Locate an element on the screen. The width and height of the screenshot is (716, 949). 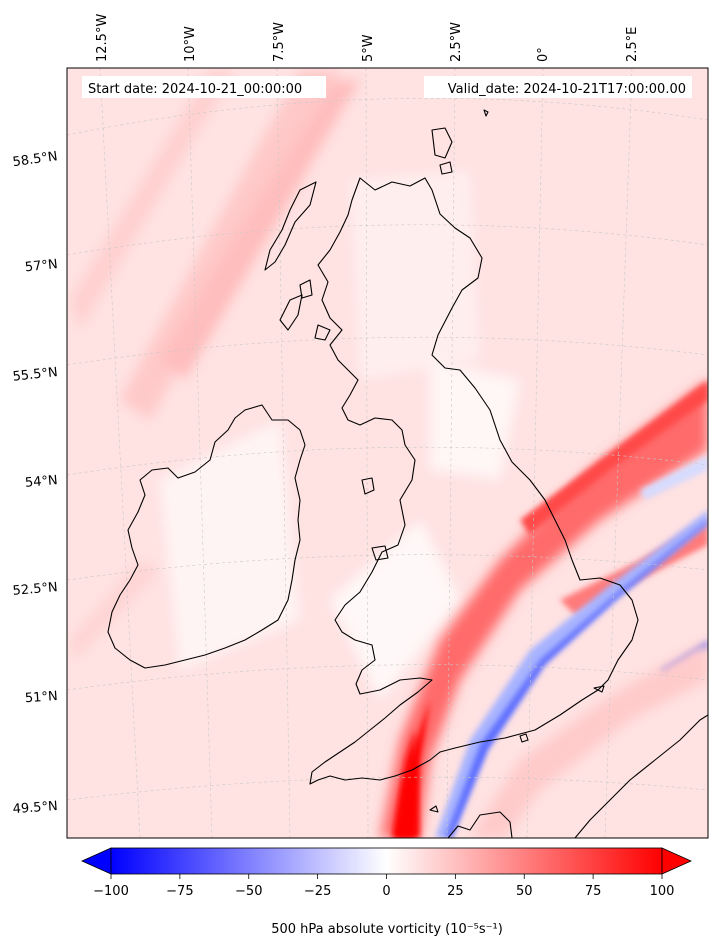
colorbar-tick-label: 75 is located at coordinates (593, 891).